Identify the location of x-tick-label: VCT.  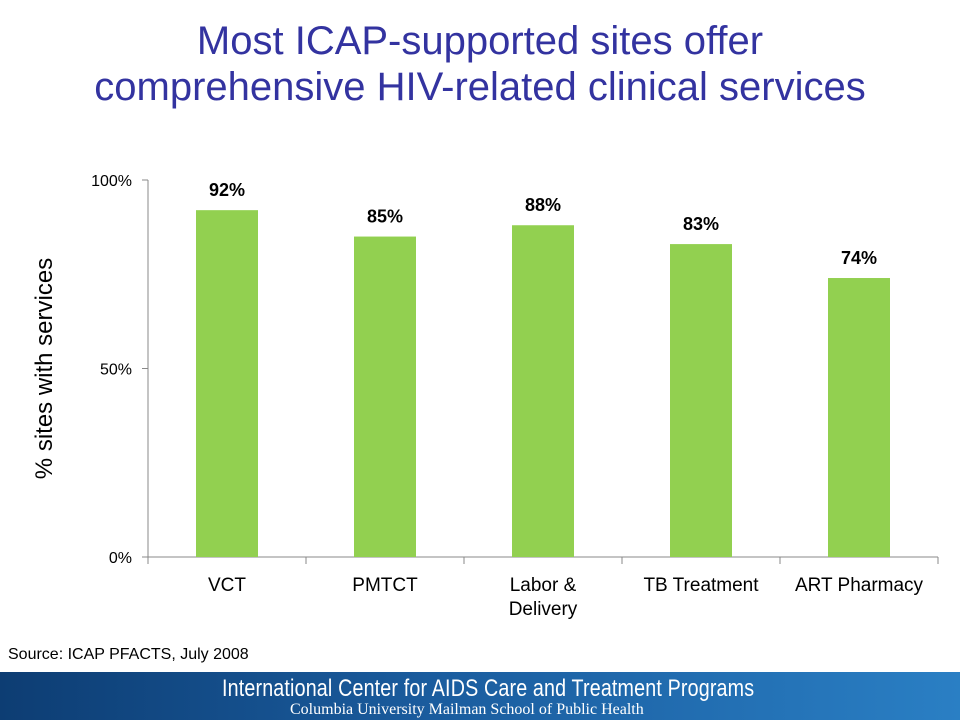
(227, 585).